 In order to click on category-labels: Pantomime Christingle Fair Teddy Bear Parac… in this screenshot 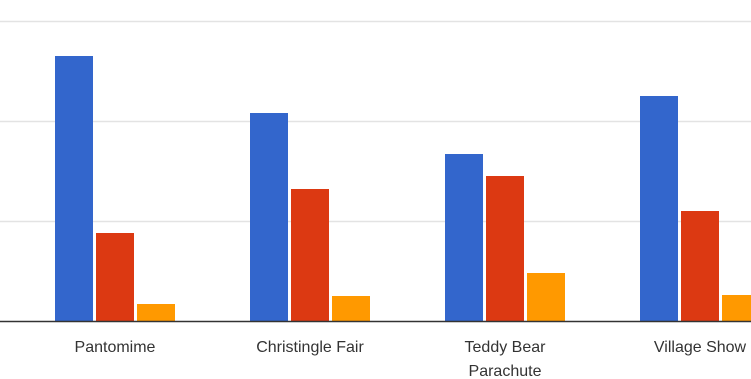, I will do `click(411, 359)`.